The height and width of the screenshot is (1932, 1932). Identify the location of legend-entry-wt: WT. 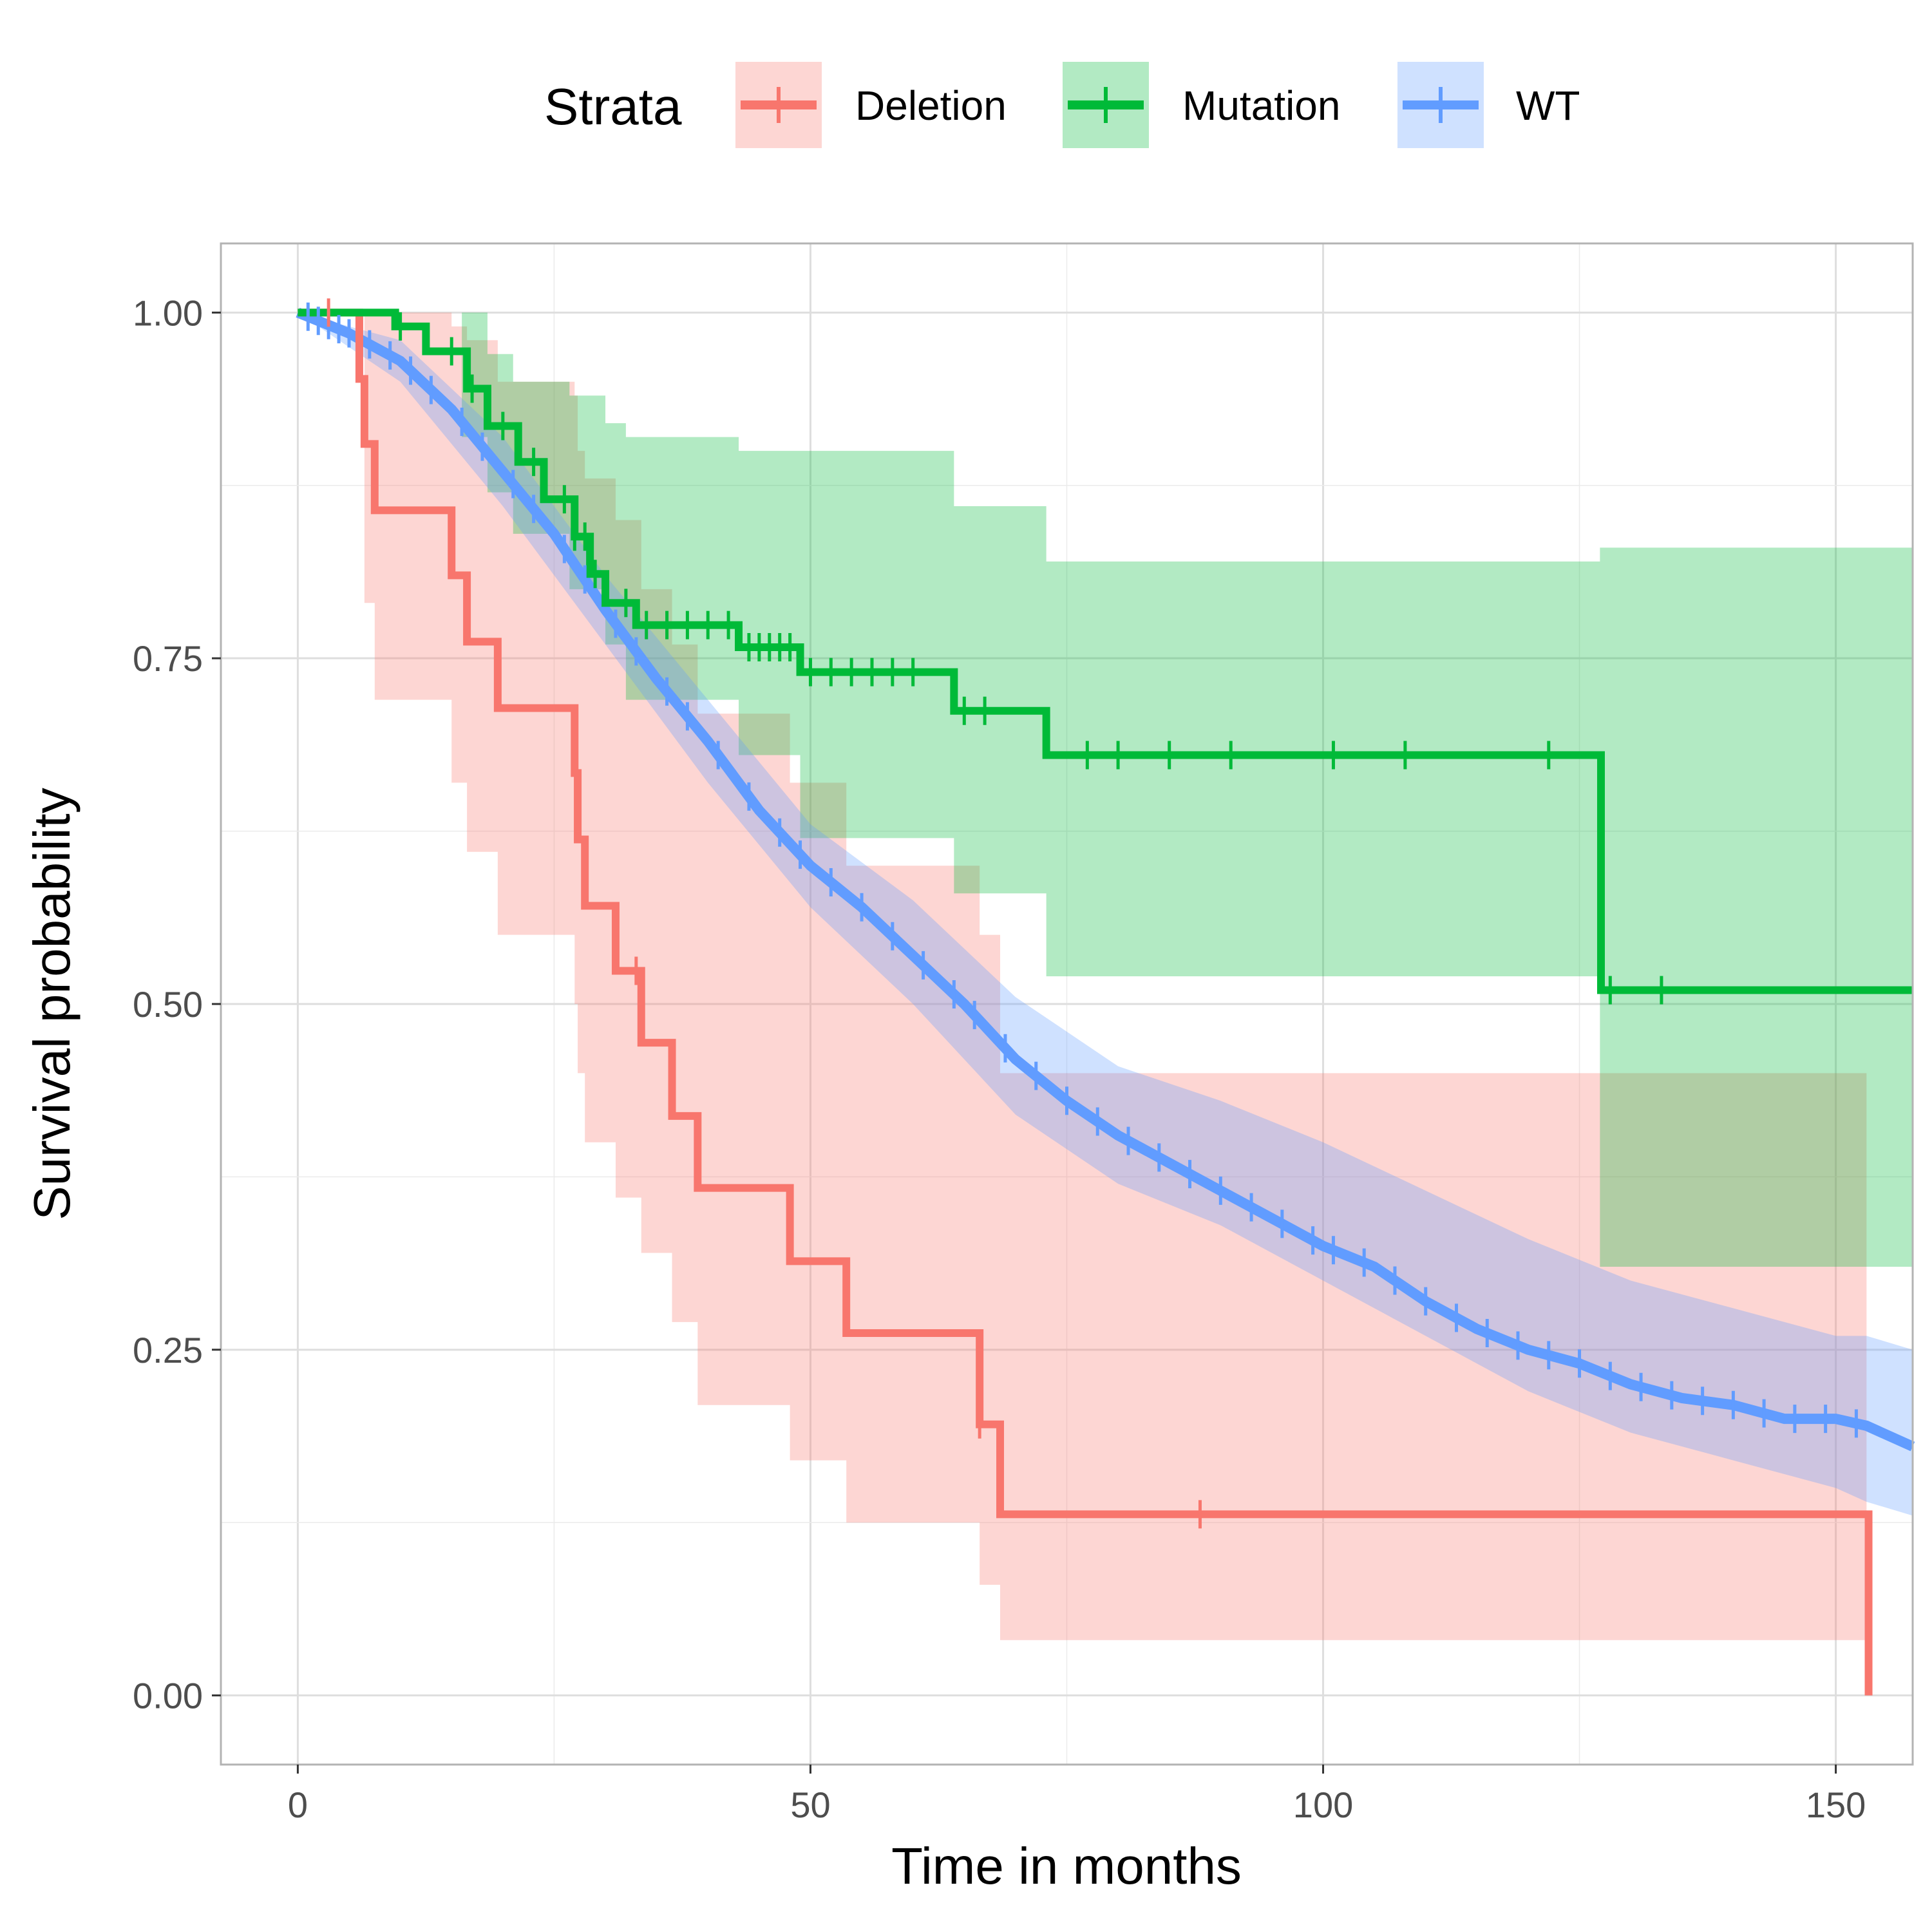
(1488, 105).